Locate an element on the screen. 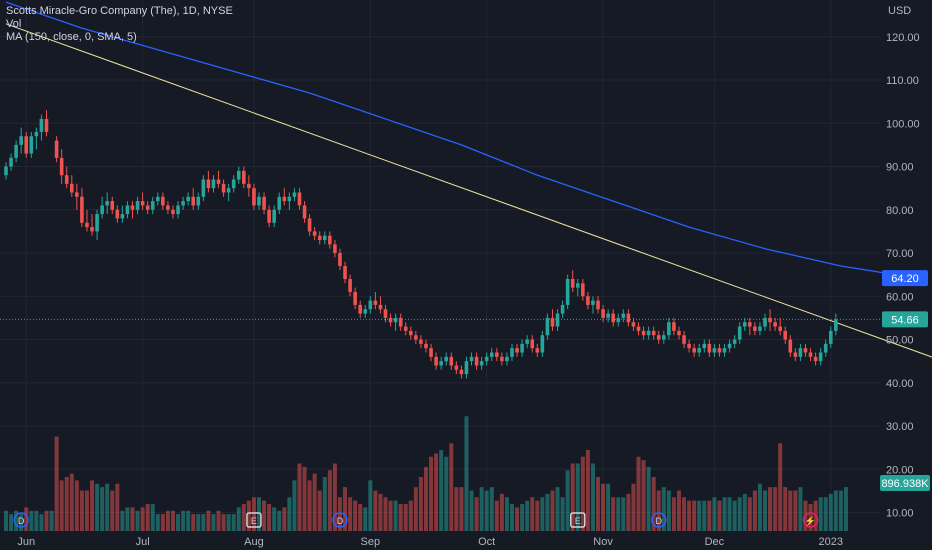 Image resolution: width=932 pixels, height=550 pixels. ma-last-tag: 64.20 is located at coordinates (905, 279).